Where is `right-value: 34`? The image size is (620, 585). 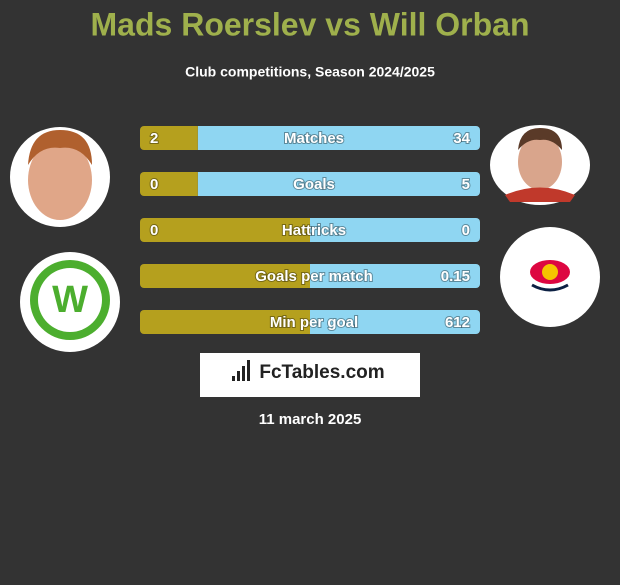 right-value: 34 is located at coordinates (461, 138).